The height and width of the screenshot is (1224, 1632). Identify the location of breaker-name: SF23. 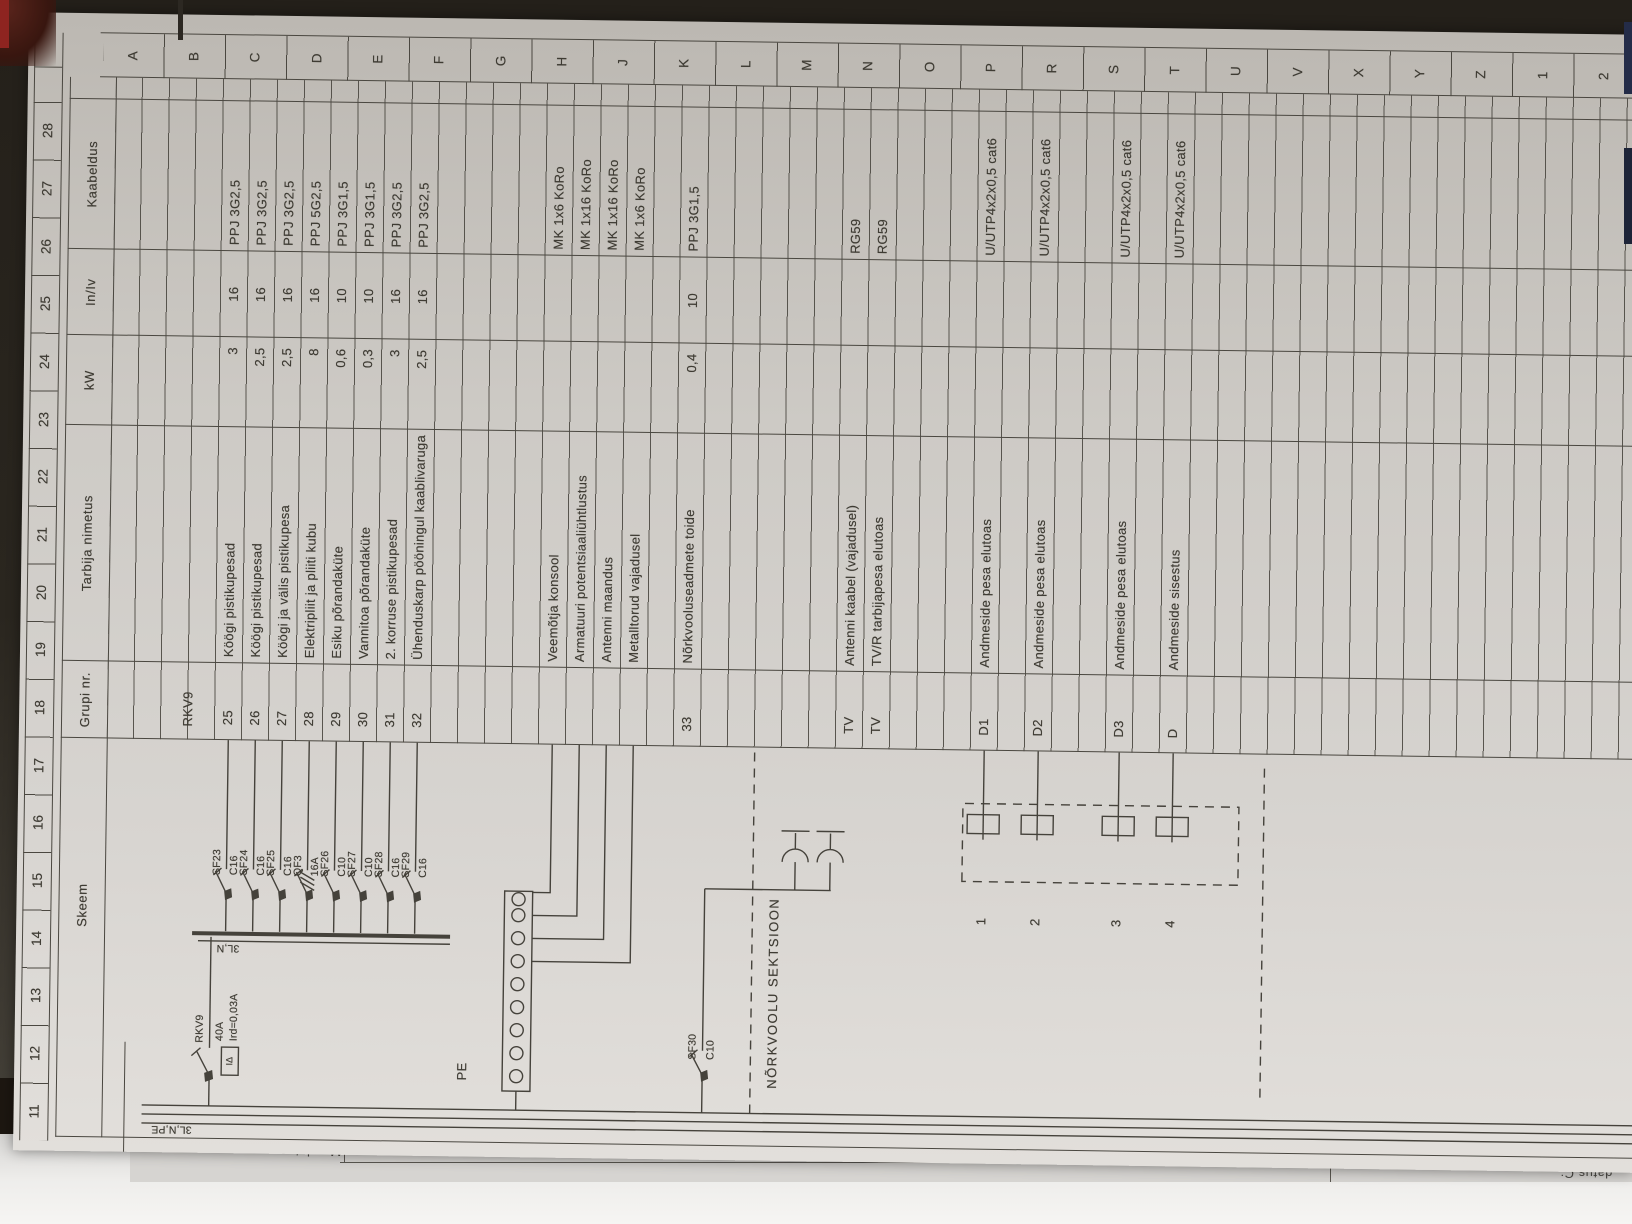
(217, 862).